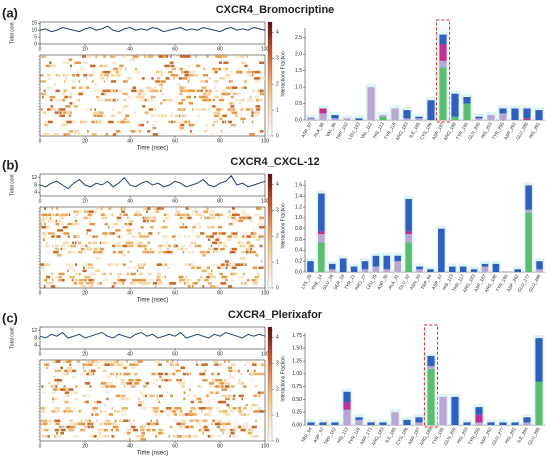  I want to click on heatmap-cells, so click(153, 95).